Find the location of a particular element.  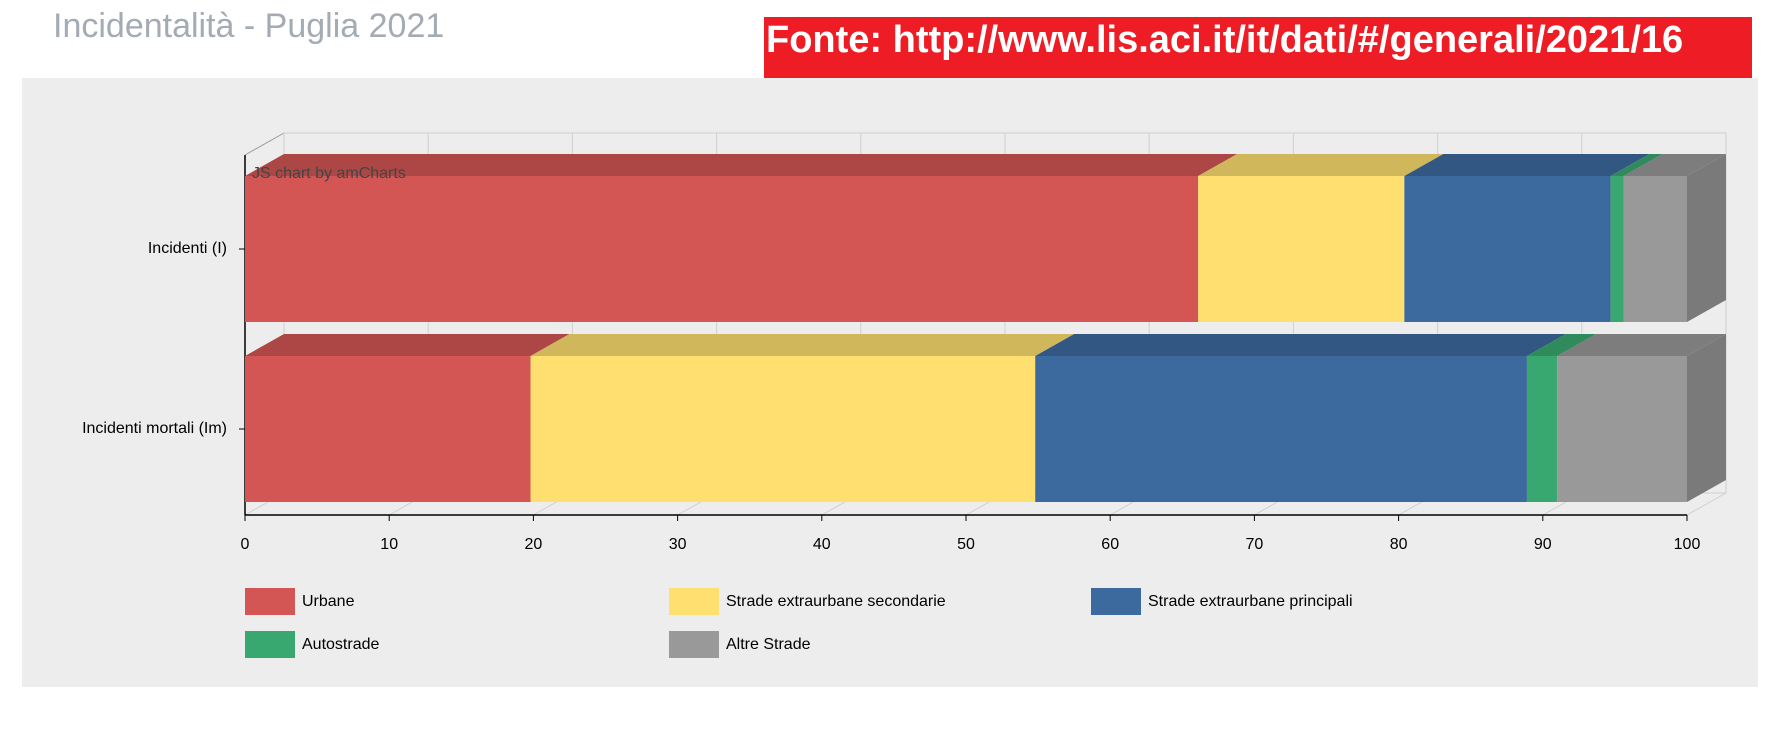

x-tick-label: 90 is located at coordinates (1543, 544).